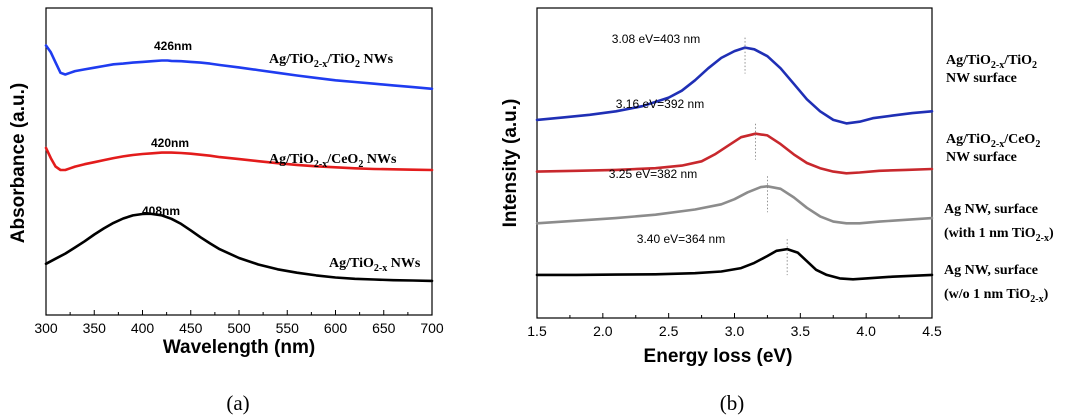 This screenshot has width=1088, height=417. I want to click on panel-a-x-tick-label: 700, so click(432, 328).